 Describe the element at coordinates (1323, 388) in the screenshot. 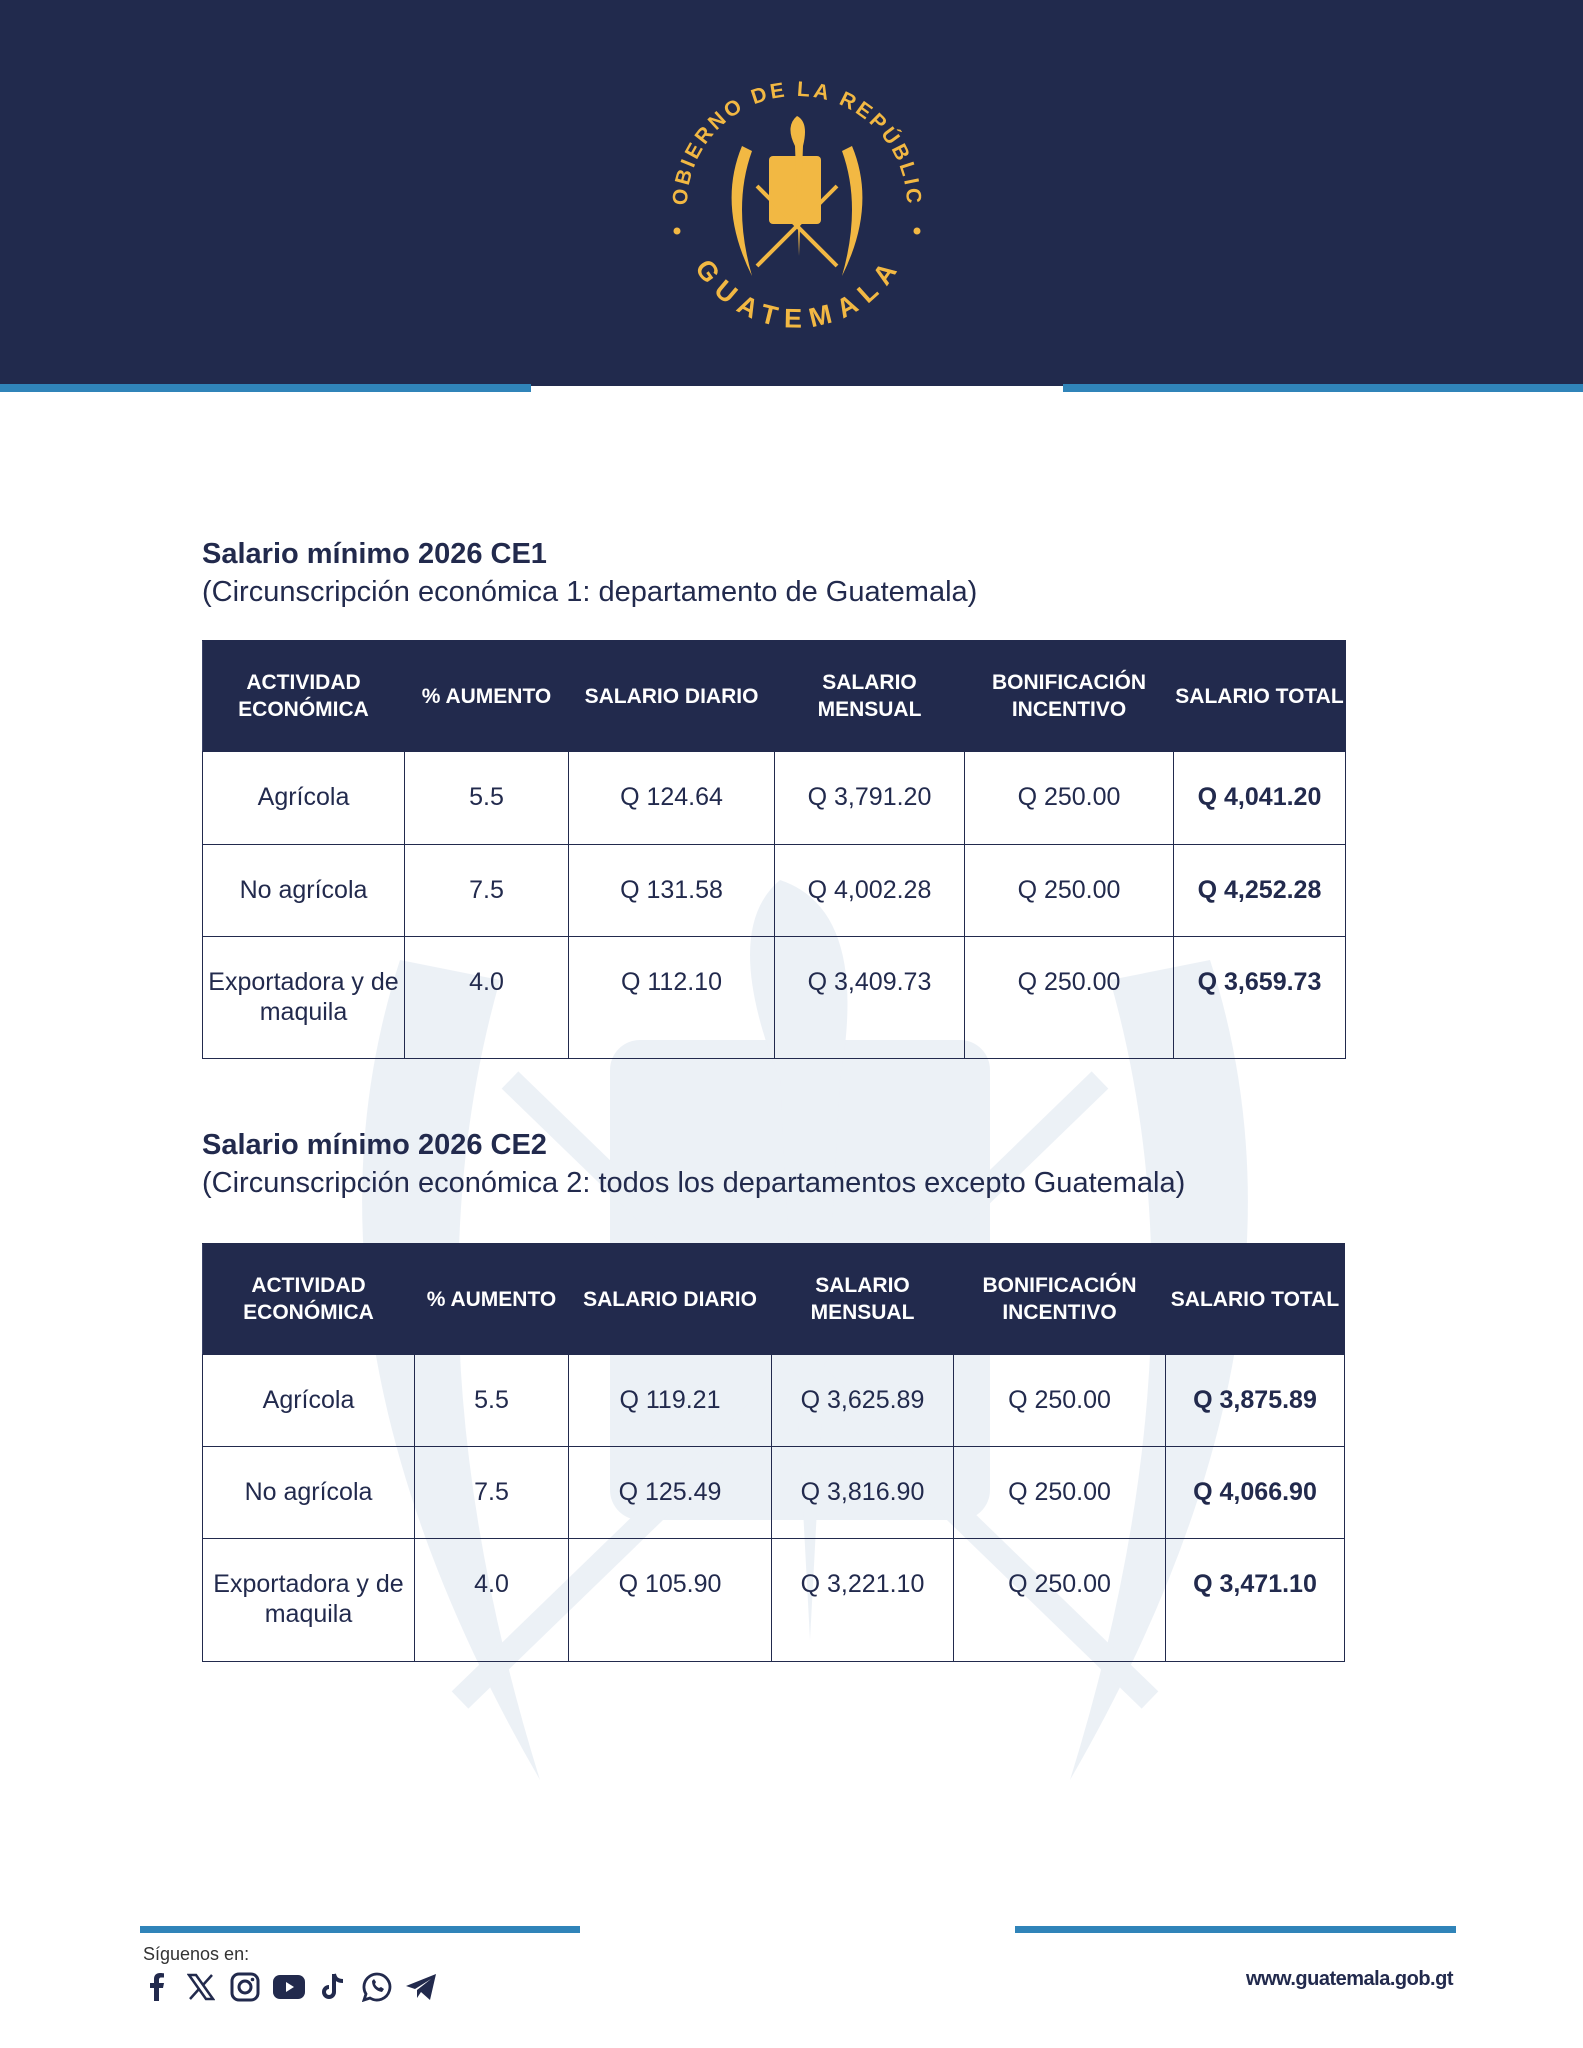

I see `header-stripe-right` at that location.